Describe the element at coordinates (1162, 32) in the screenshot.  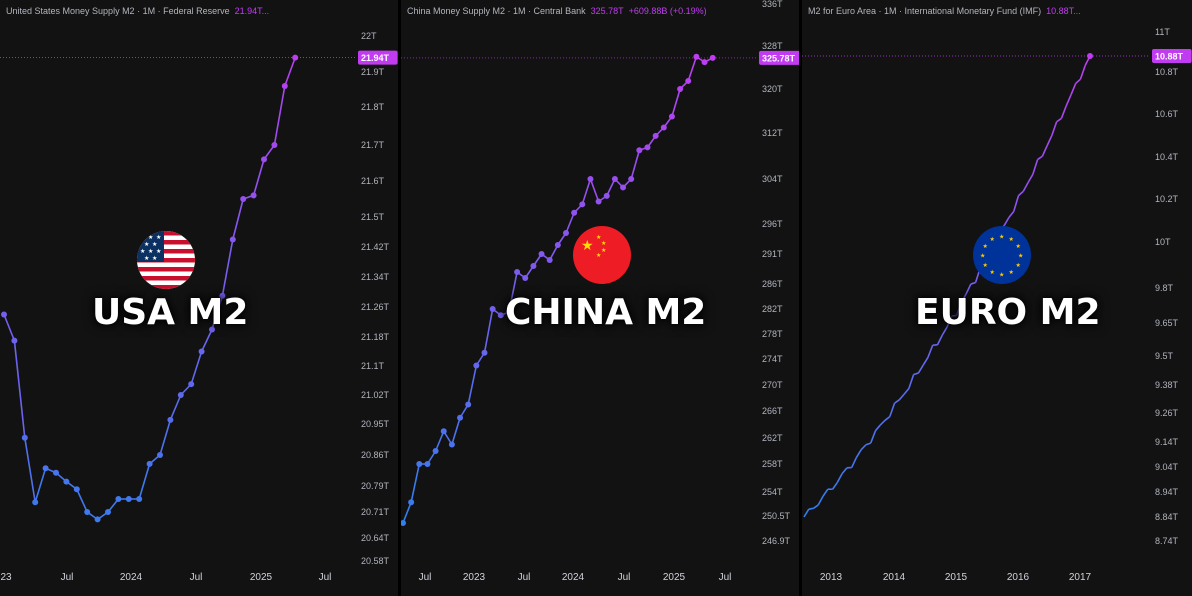
I see `y-tick-label: 11T` at that location.